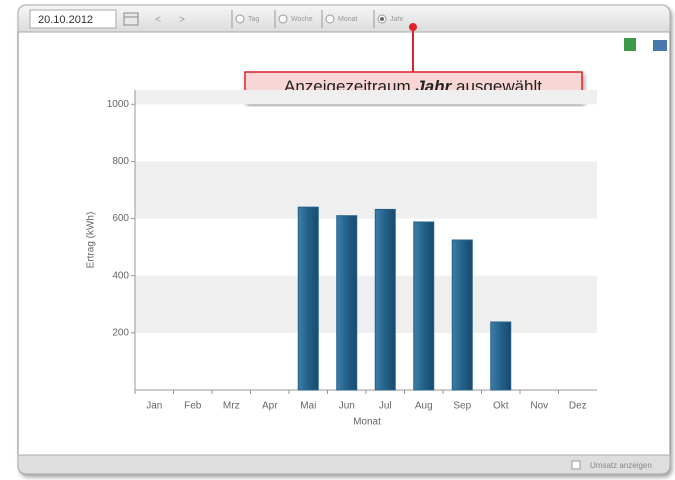 Image resolution: width=675 pixels, height=480 pixels. I want to click on toolbar, so click(344, 18).